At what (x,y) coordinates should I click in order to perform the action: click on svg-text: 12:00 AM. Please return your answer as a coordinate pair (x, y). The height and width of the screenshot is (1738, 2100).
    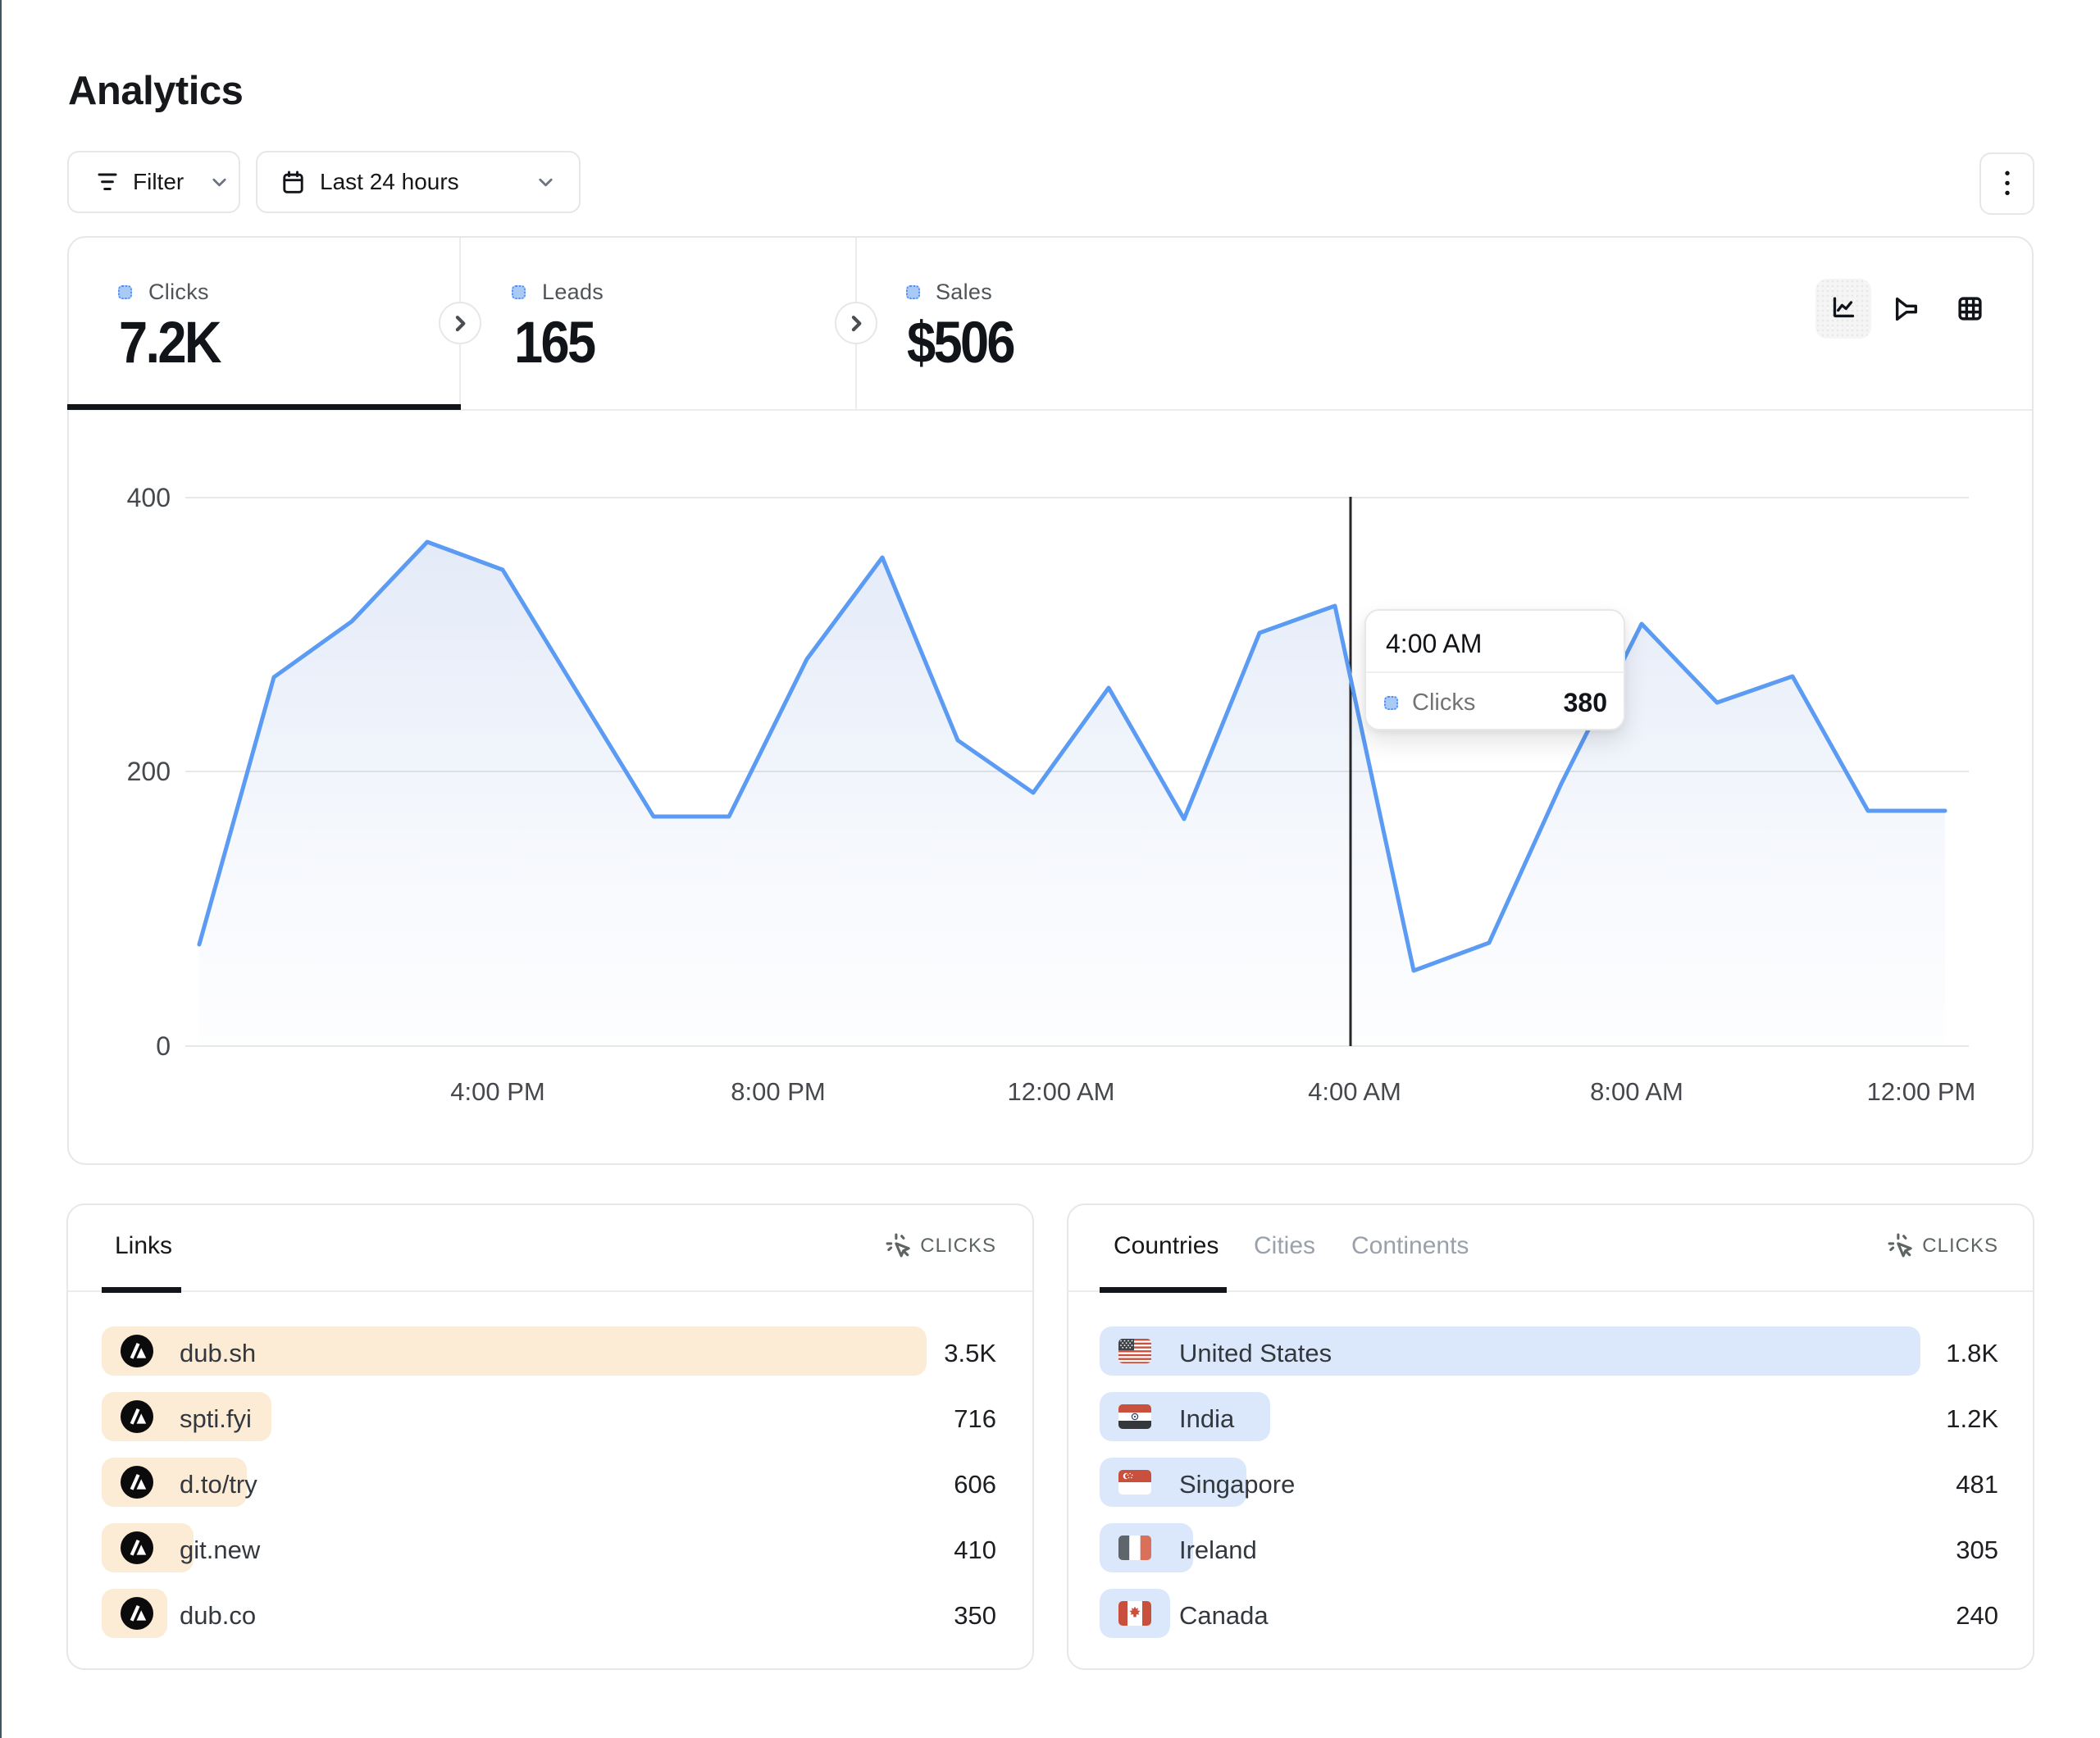
    Looking at the image, I should click on (1061, 1091).